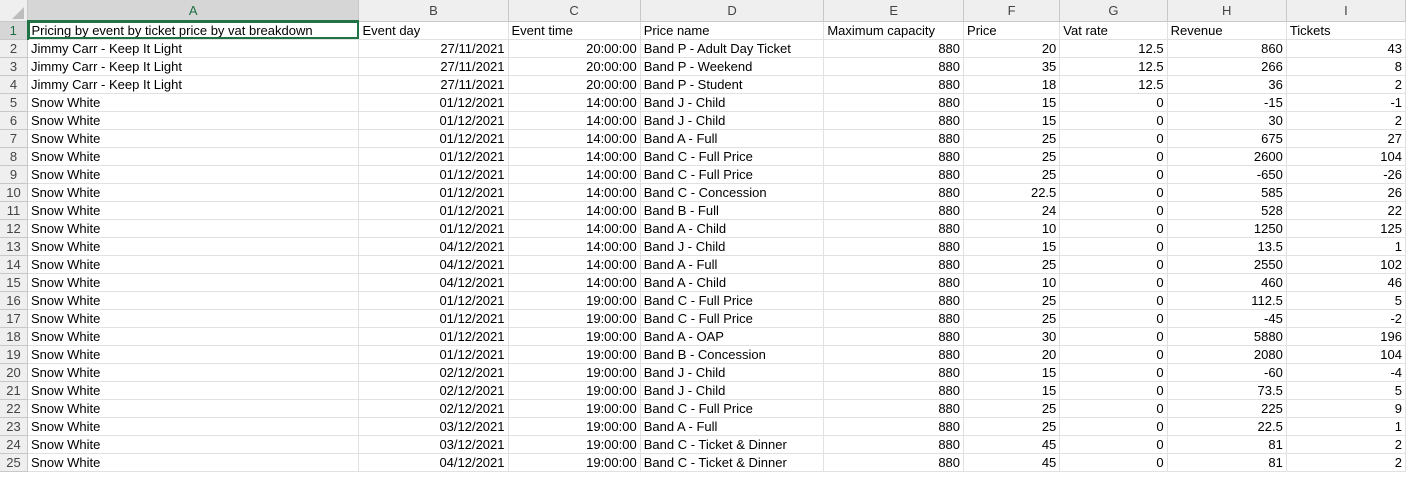 The image size is (1406, 498). What do you see at coordinates (1346, 228) in the screenshot?
I see `cell: 125` at bounding box center [1346, 228].